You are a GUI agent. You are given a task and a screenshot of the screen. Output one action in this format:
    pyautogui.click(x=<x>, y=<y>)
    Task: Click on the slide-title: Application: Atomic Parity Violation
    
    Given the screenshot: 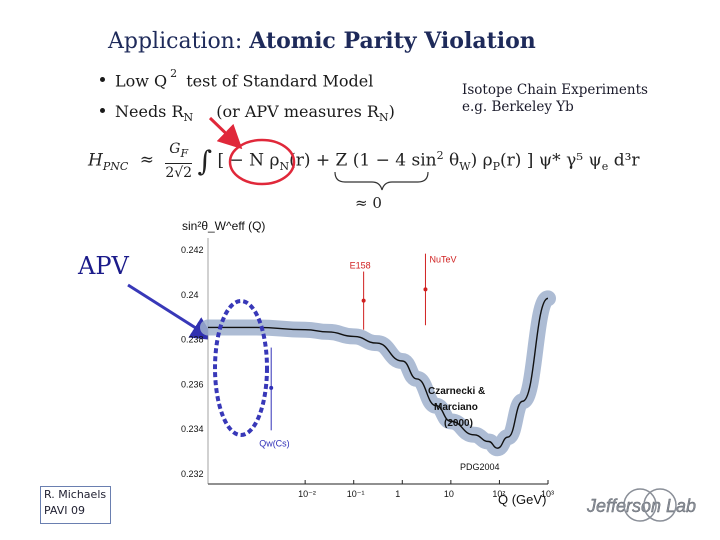 What is the action you would take?
    pyautogui.click(x=322, y=41)
    